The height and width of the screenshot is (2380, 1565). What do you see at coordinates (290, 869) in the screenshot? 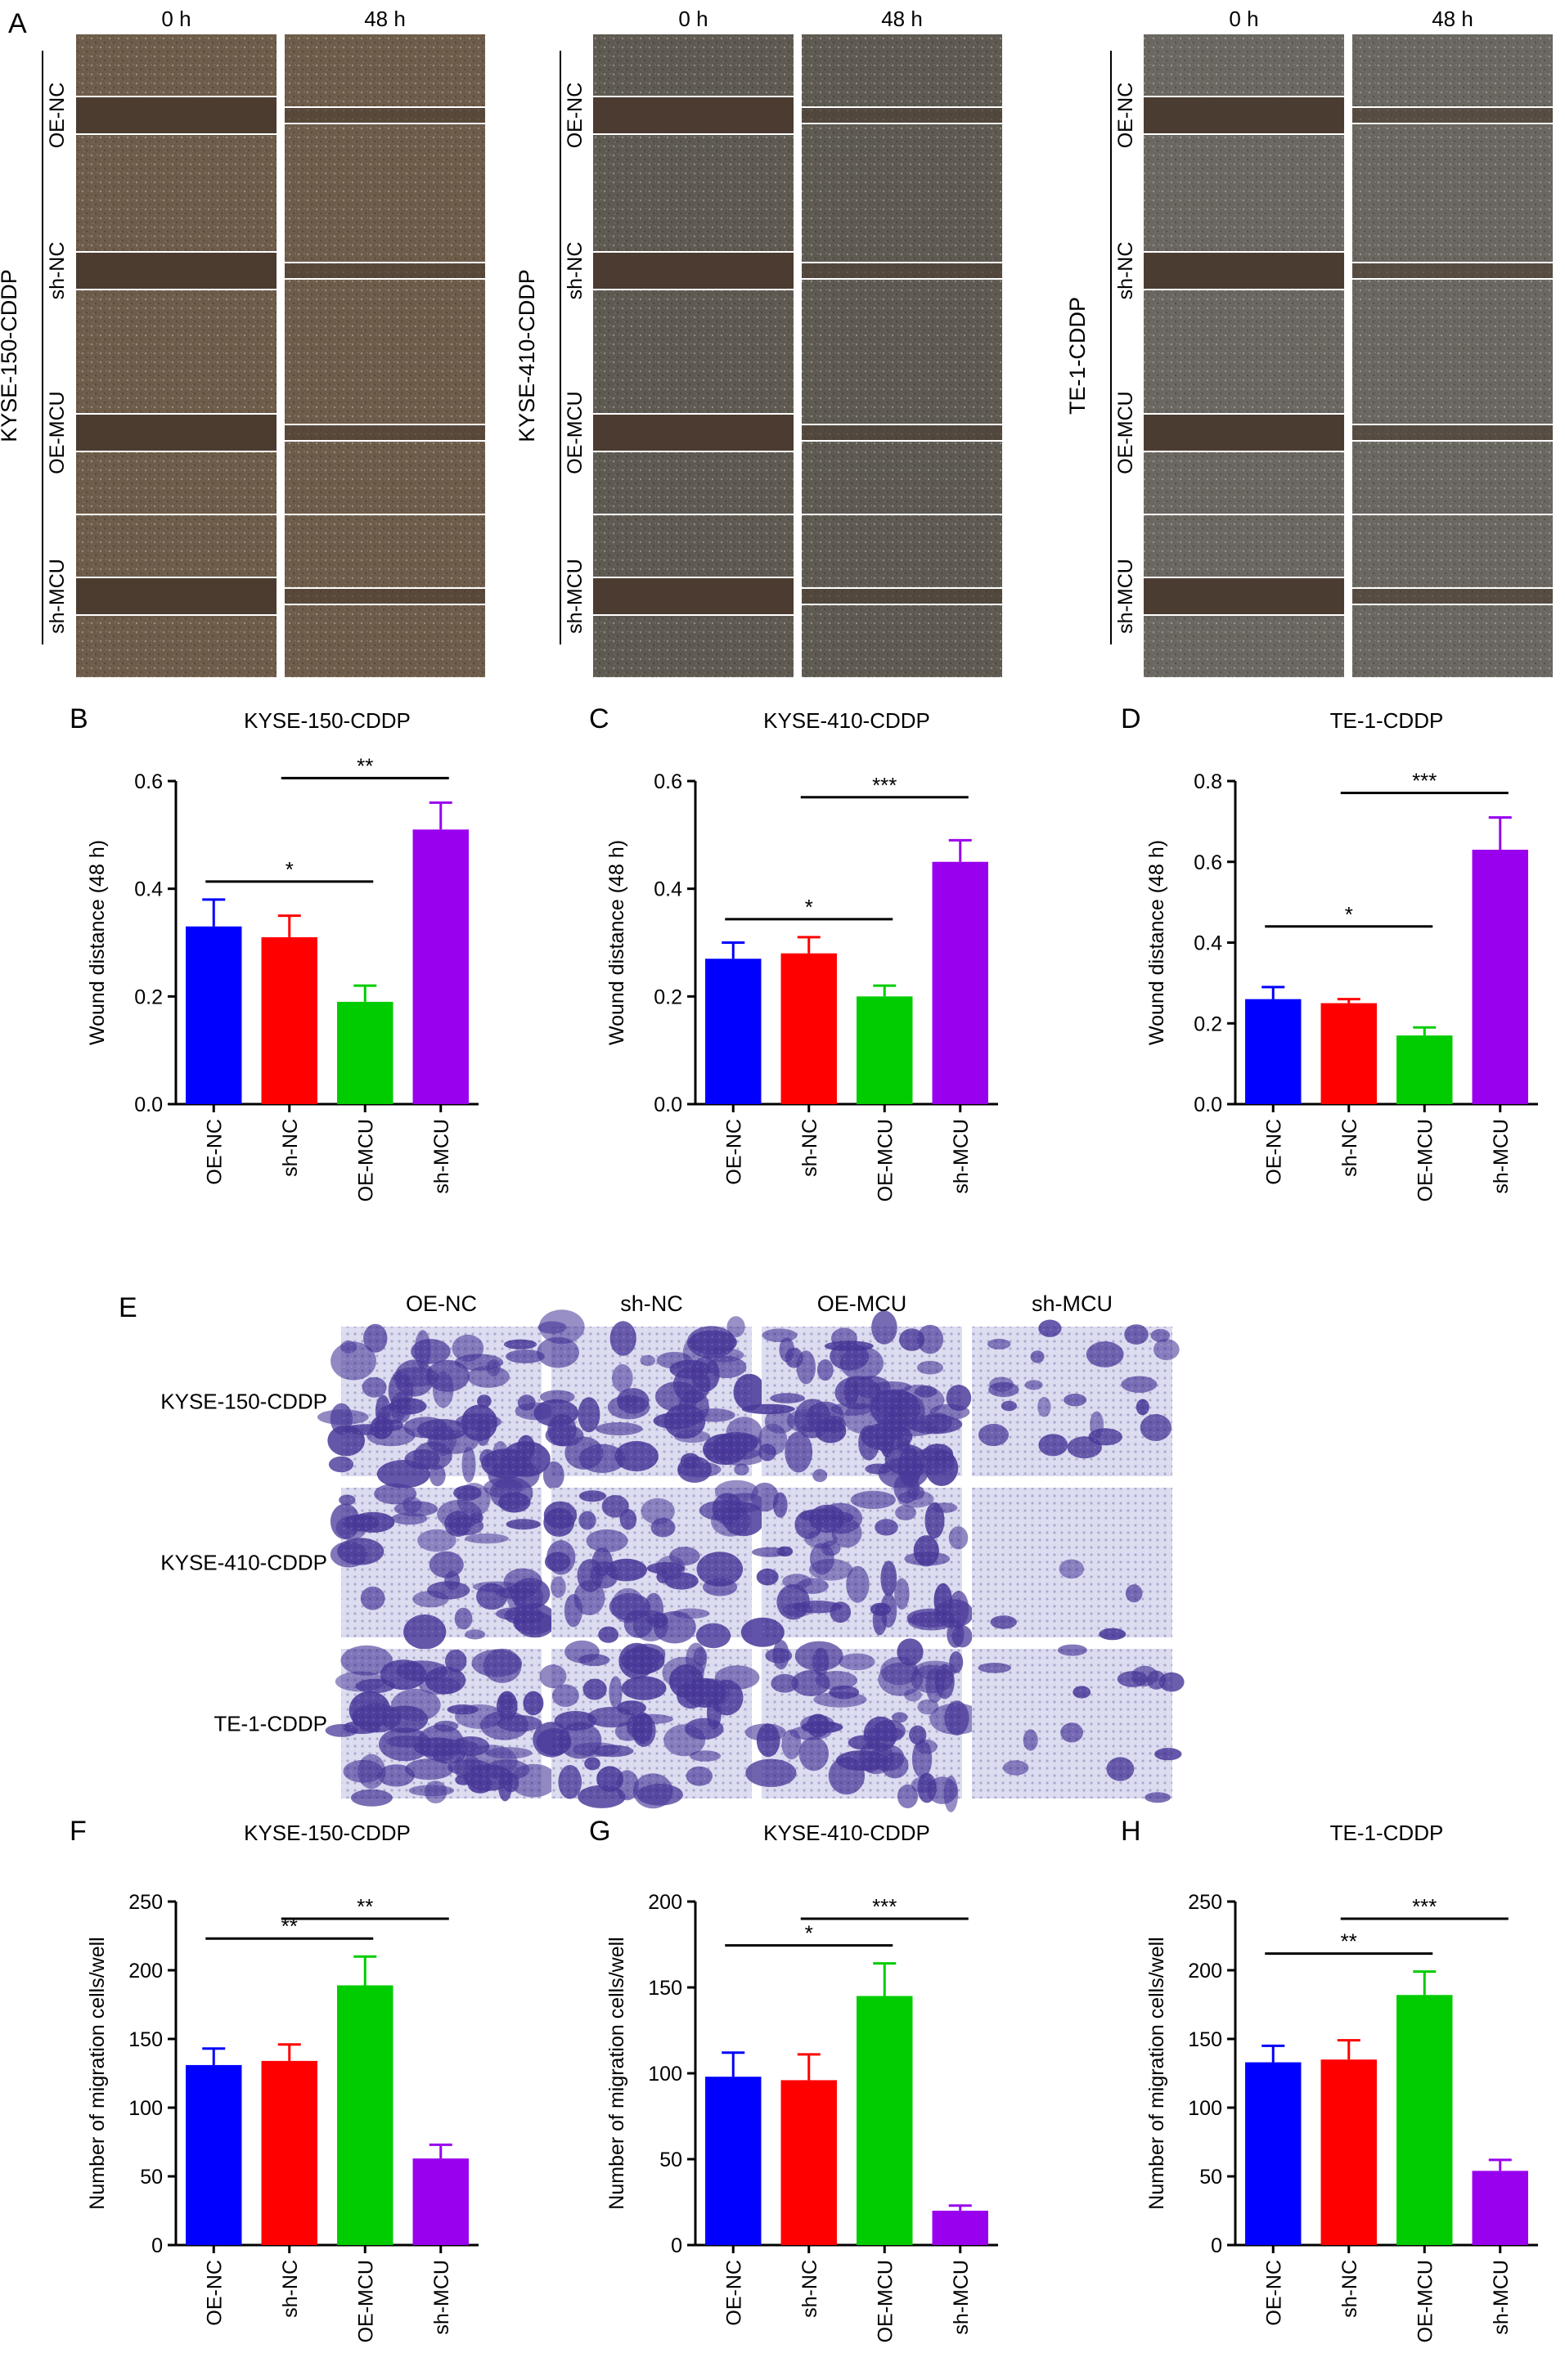
I see `significance-label: *` at bounding box center [290, 869].